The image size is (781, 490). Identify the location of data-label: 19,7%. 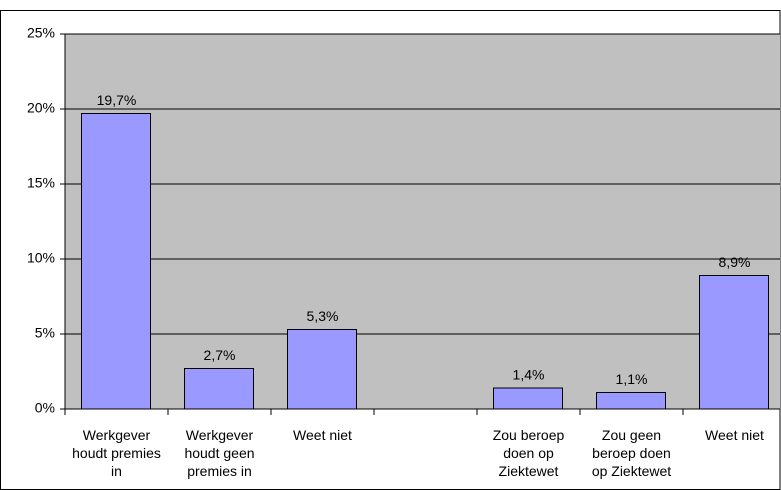
(117, 100).